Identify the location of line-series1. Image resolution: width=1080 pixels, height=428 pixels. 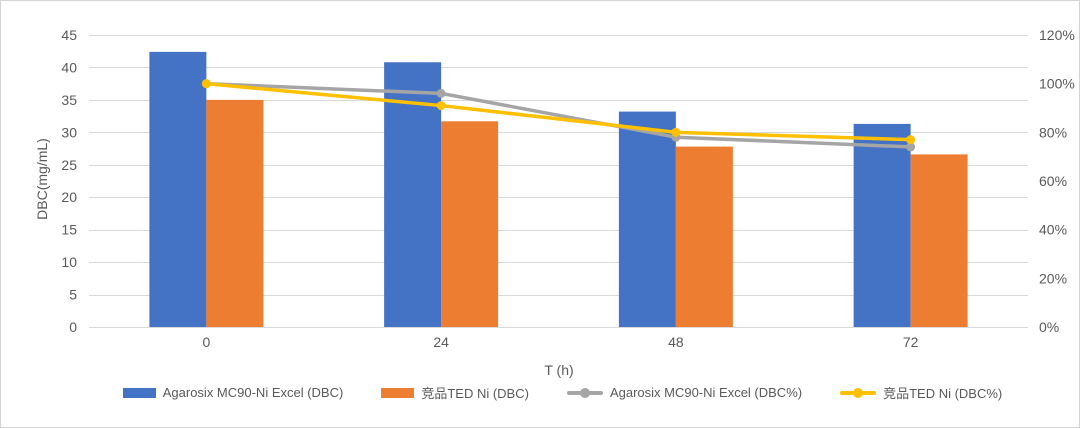
(558, 111).